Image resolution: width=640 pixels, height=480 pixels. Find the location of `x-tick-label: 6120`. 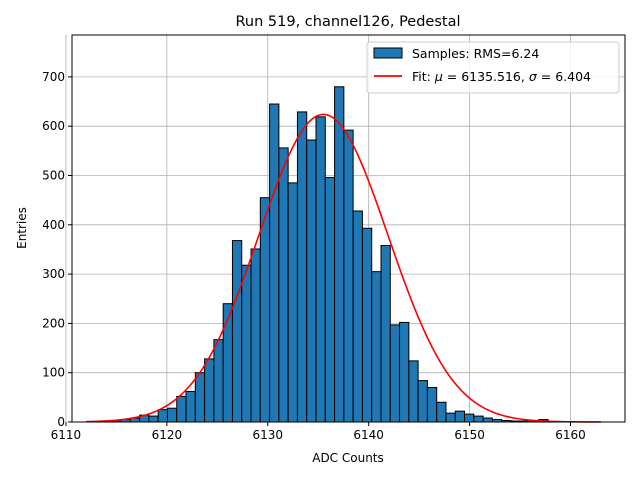

x-tick-label: 6120 is located at coordinates (167, 435).